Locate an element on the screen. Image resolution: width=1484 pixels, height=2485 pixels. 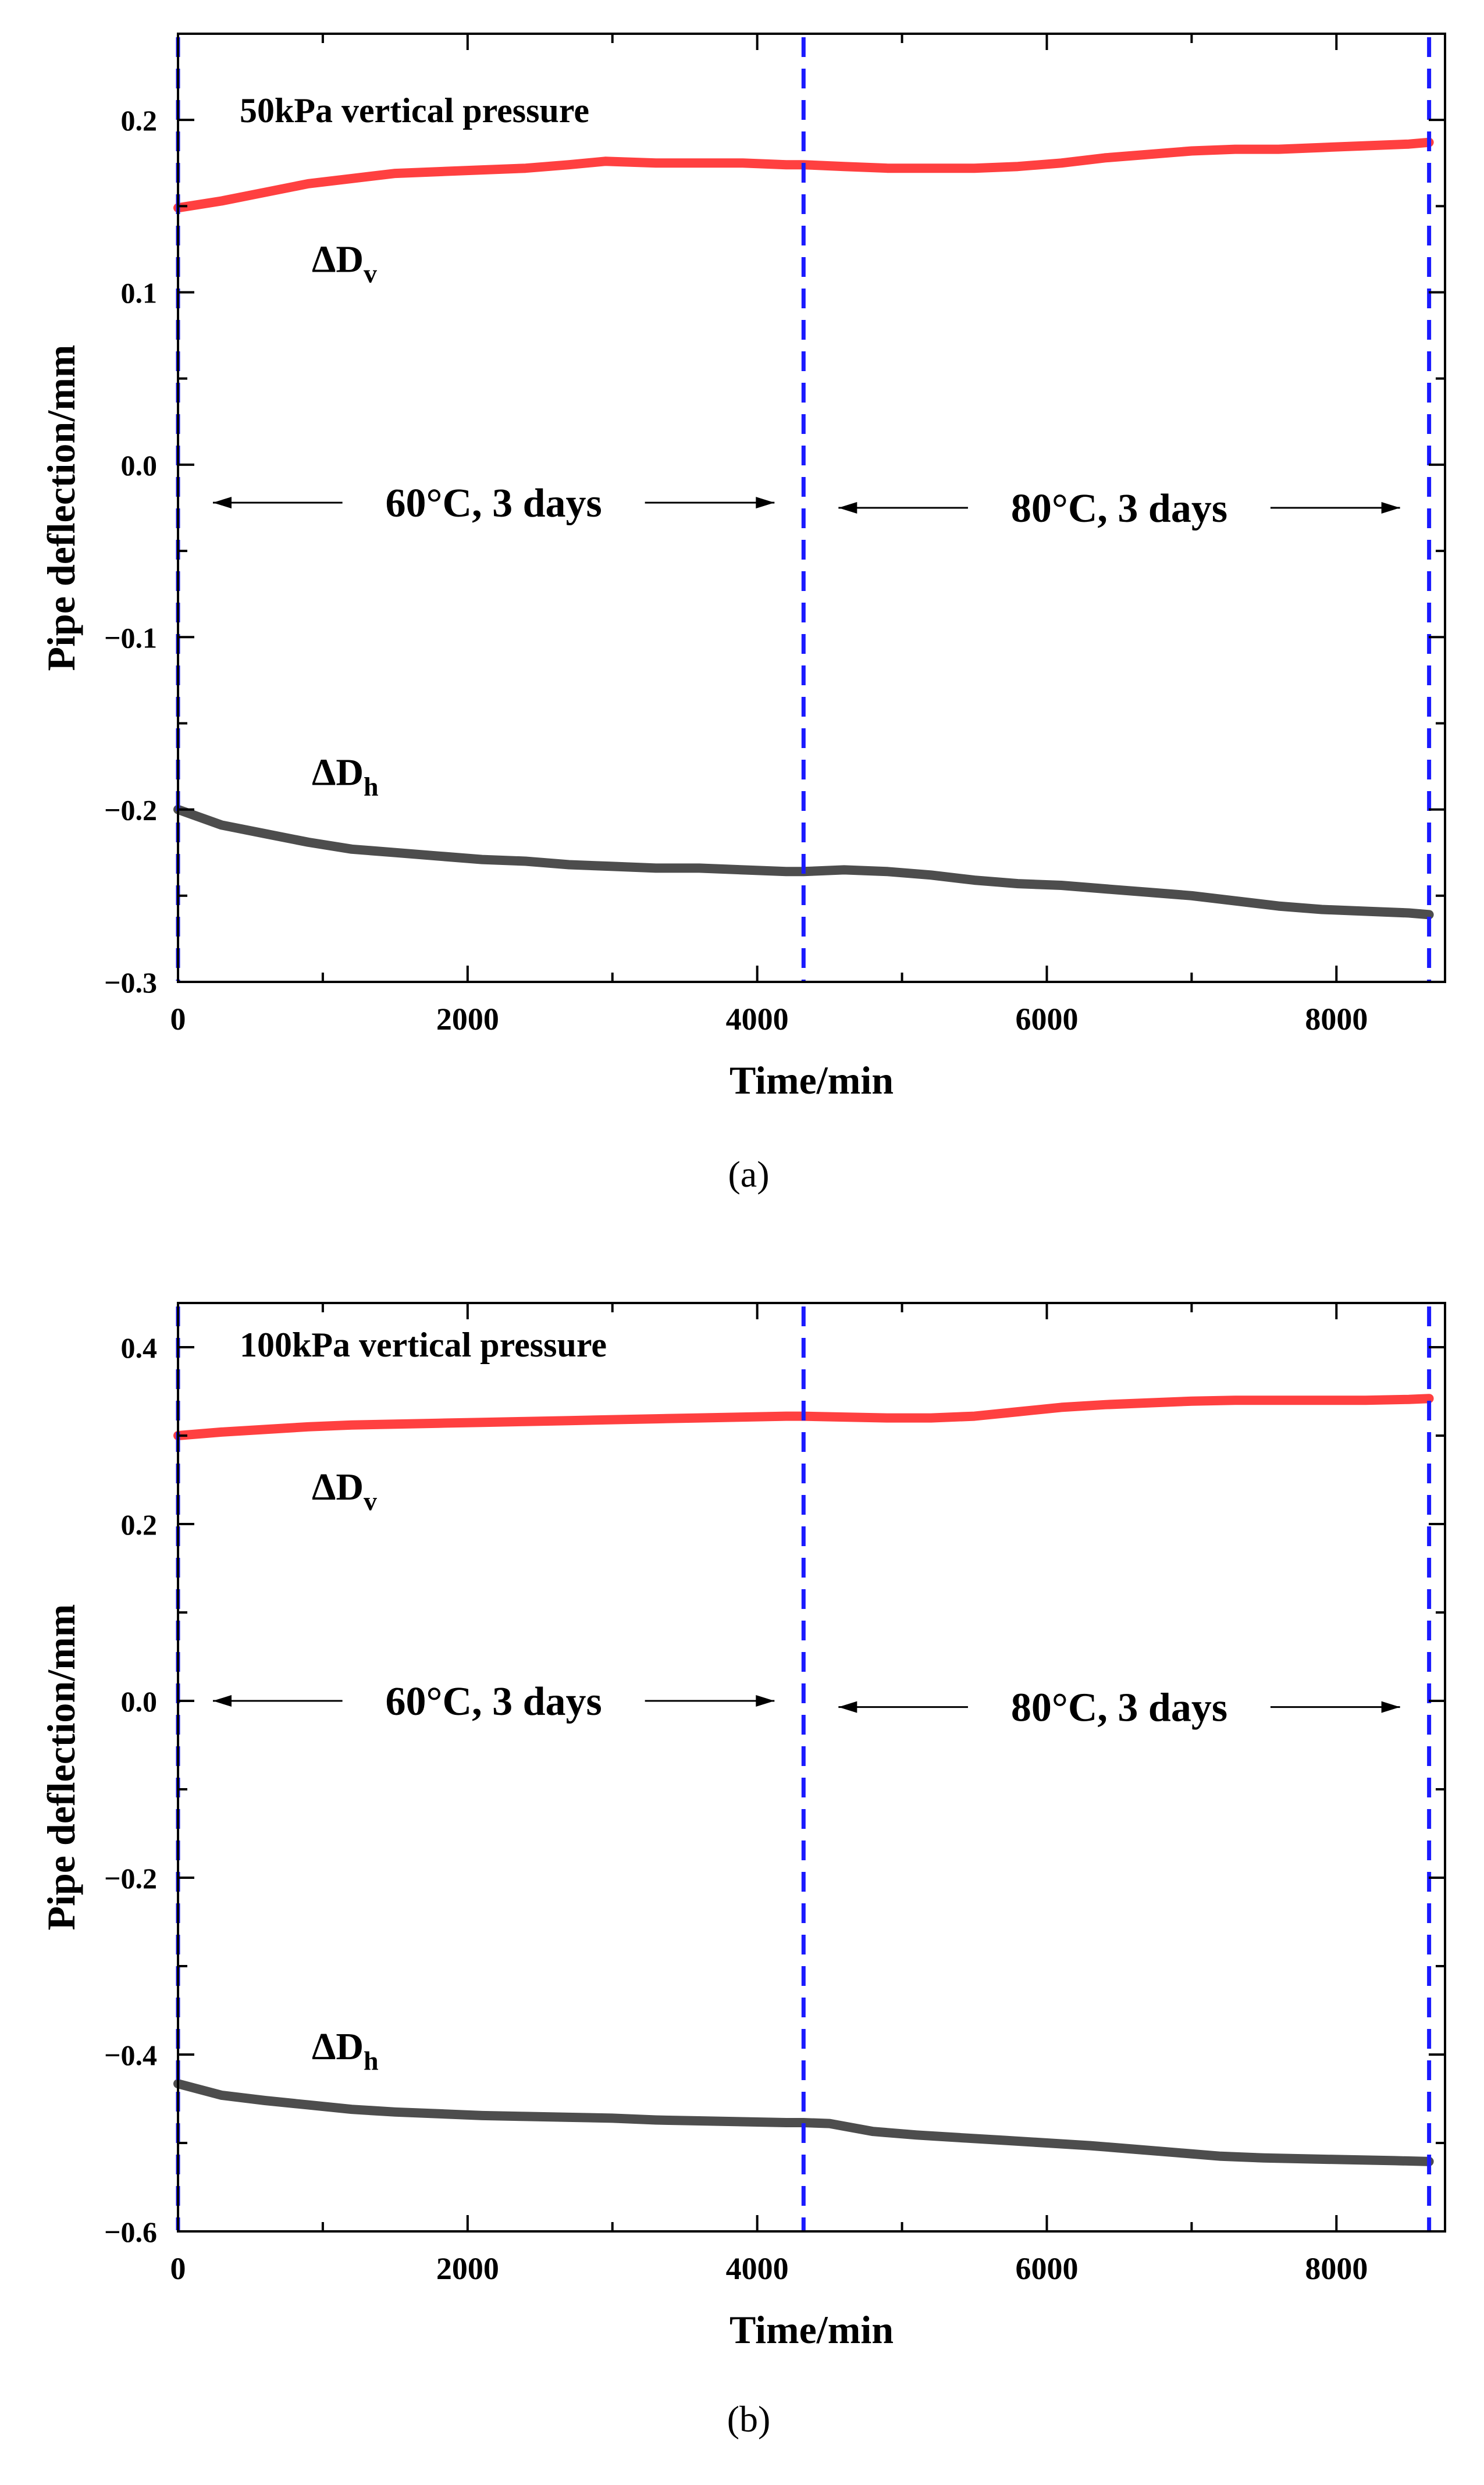
series-line-h is located at coordinates (803, 2123).